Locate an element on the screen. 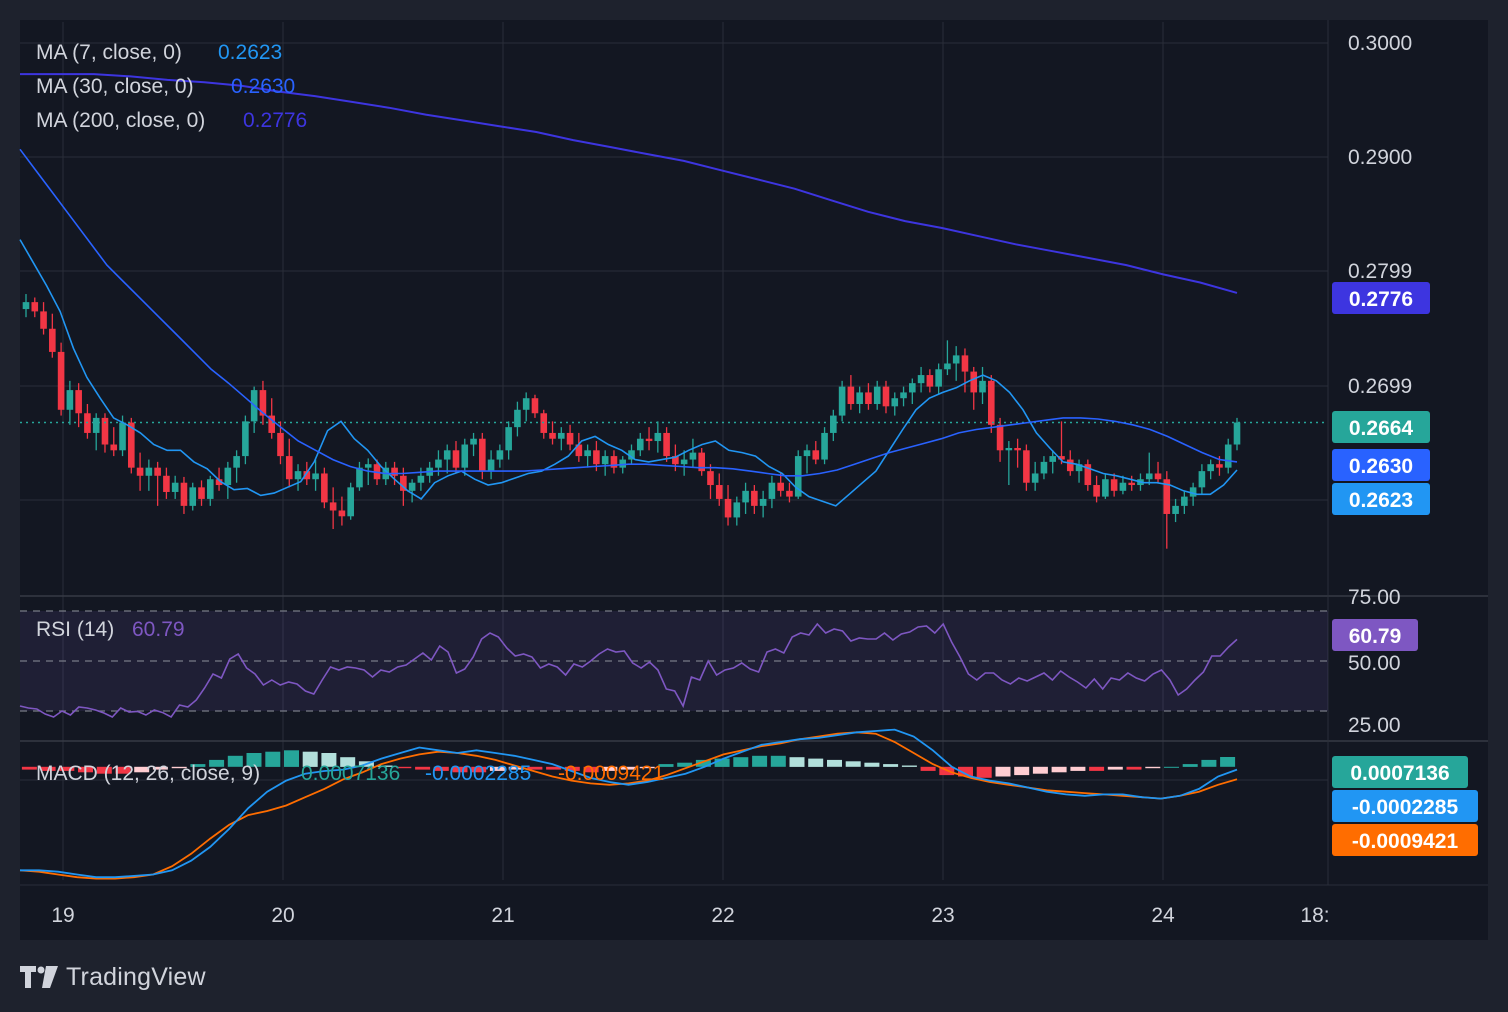 This screenshot has width=1508, height=1012. signal-badge: -0.0009421 is located at coordinates (1405, 841).